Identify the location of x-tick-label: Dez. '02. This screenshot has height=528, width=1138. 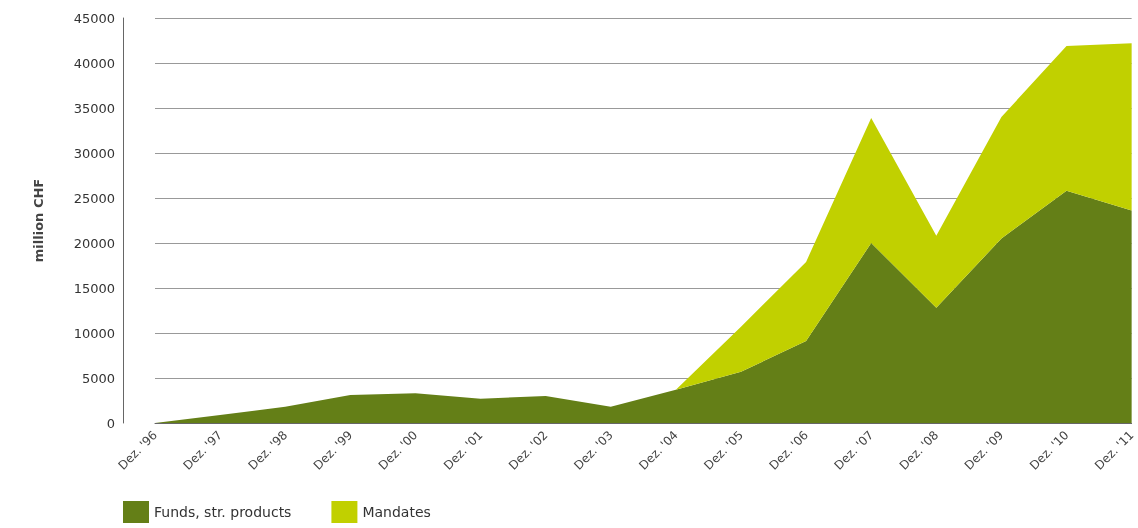
(528, 450).